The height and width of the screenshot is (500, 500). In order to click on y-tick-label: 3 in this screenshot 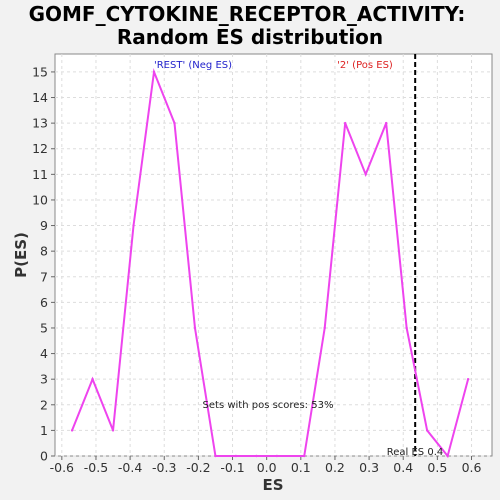, I will do `click(44, 379)`.